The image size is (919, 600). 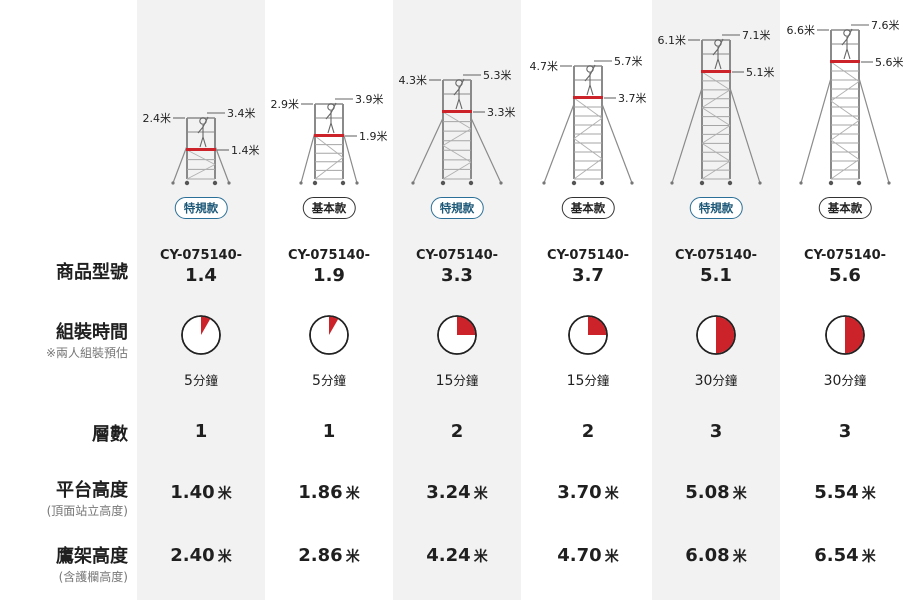 What do you see at coordinates (329, 555) in the screenshot?
I see `guard-height-value: 2.86 米` at bounding box center [329, 555].